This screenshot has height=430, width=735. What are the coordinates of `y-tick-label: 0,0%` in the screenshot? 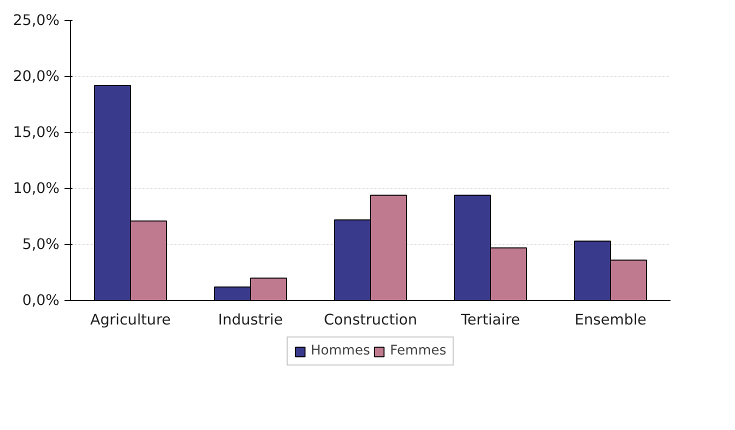 It's located at (41, 300).